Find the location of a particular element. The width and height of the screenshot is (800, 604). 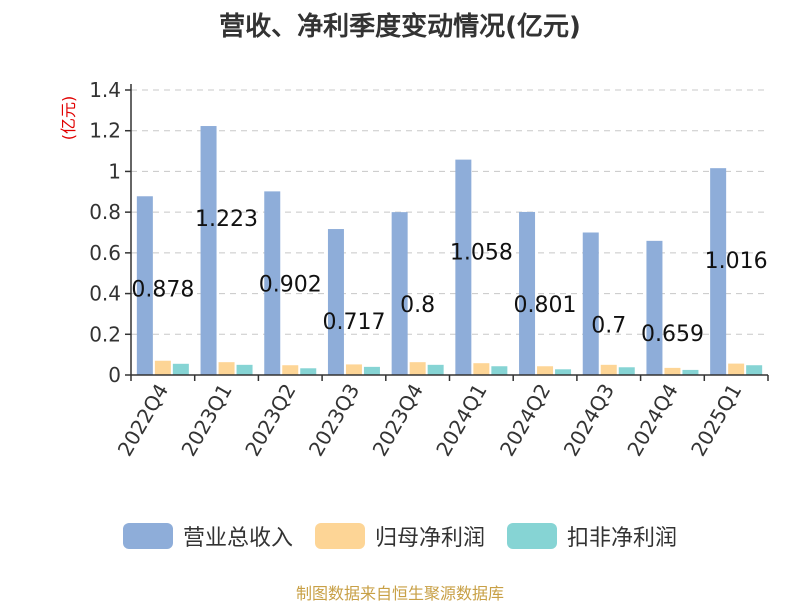

y-tick-label: 0 is located at coordinates (114, 375).